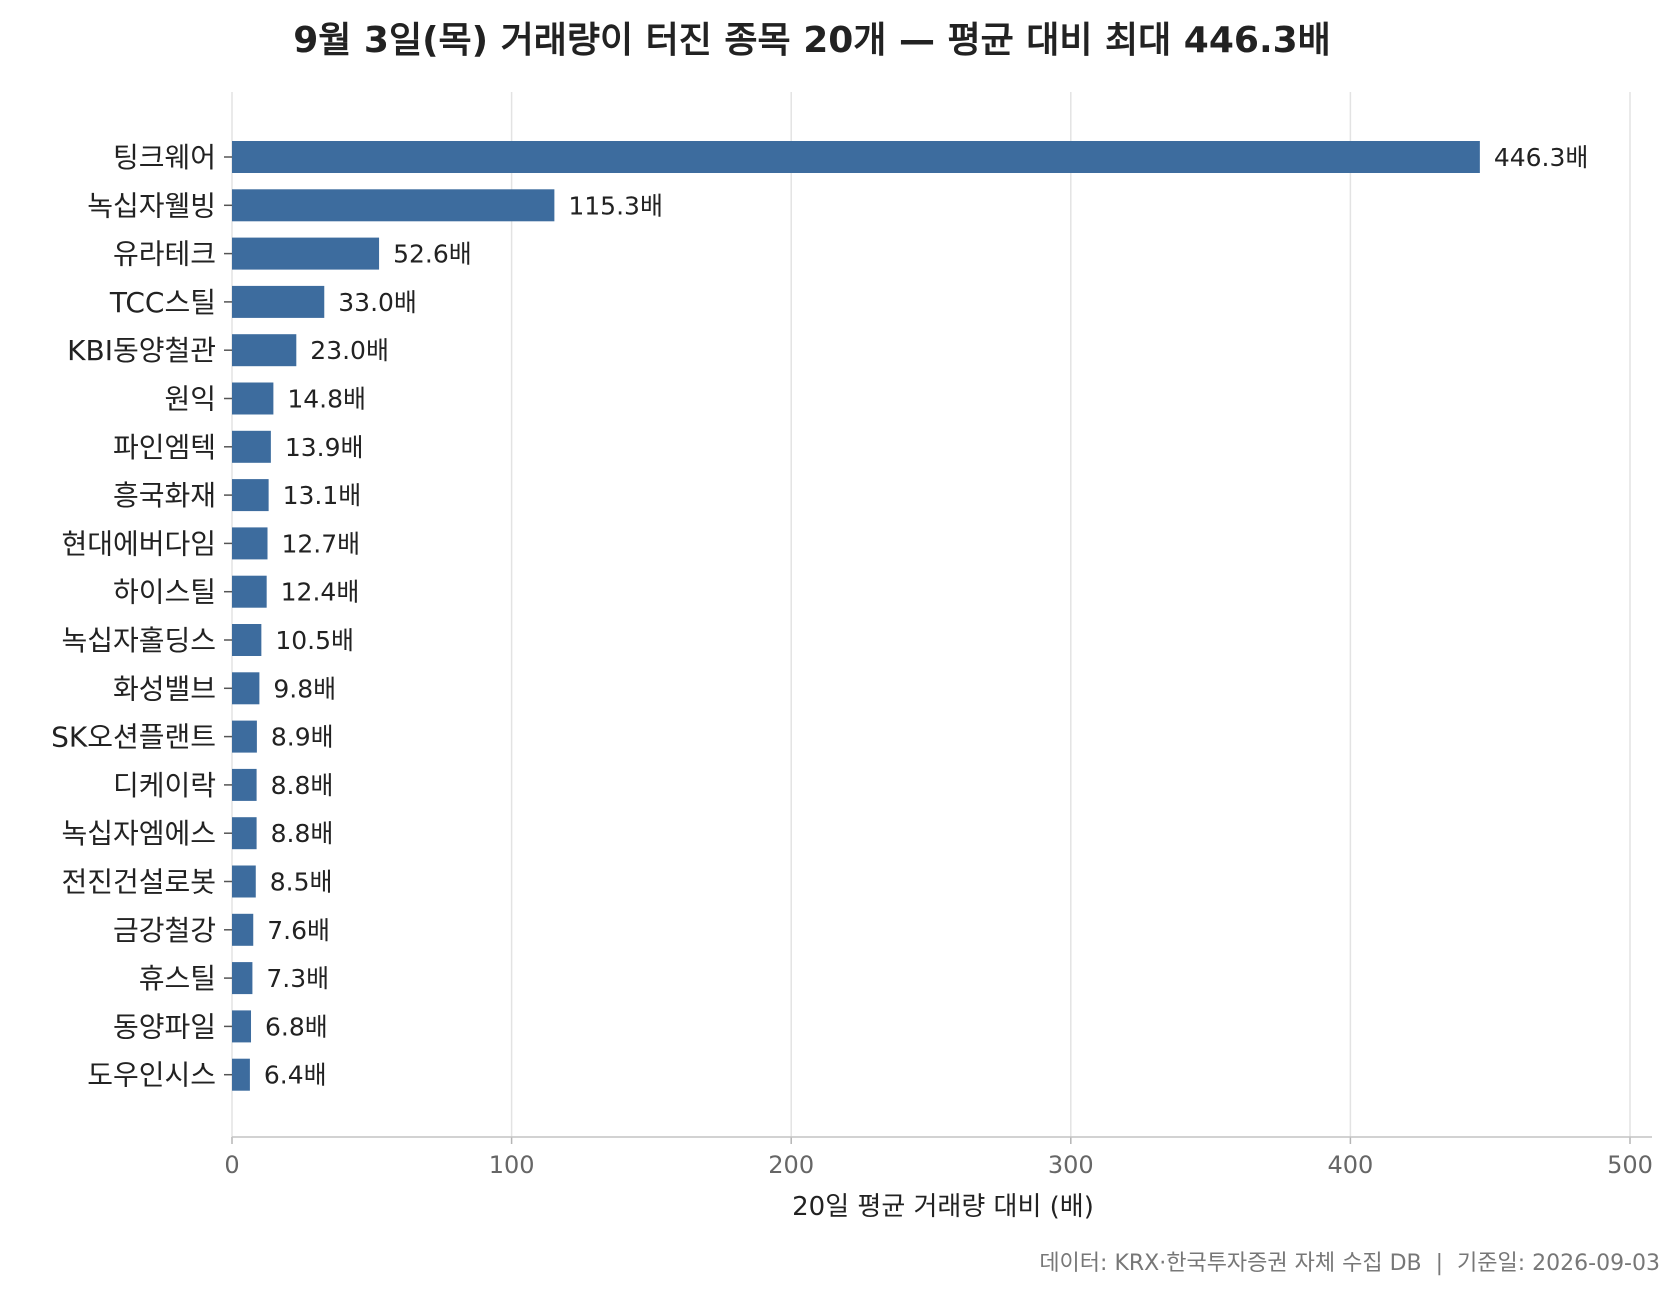  What do you see at coordinates (296, 1026) in the screenshot?
I see `data-label-19: 6.8배` at bounding box center [296, 1026].